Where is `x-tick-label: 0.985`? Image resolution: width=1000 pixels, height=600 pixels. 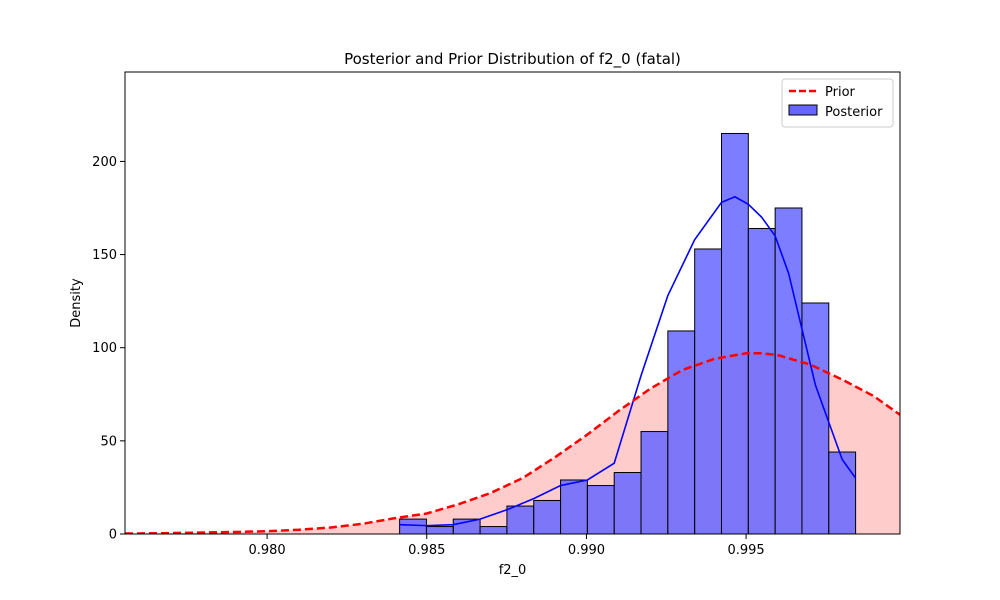 x-tick-label: 0.985 is located at coordinates (426, 550).